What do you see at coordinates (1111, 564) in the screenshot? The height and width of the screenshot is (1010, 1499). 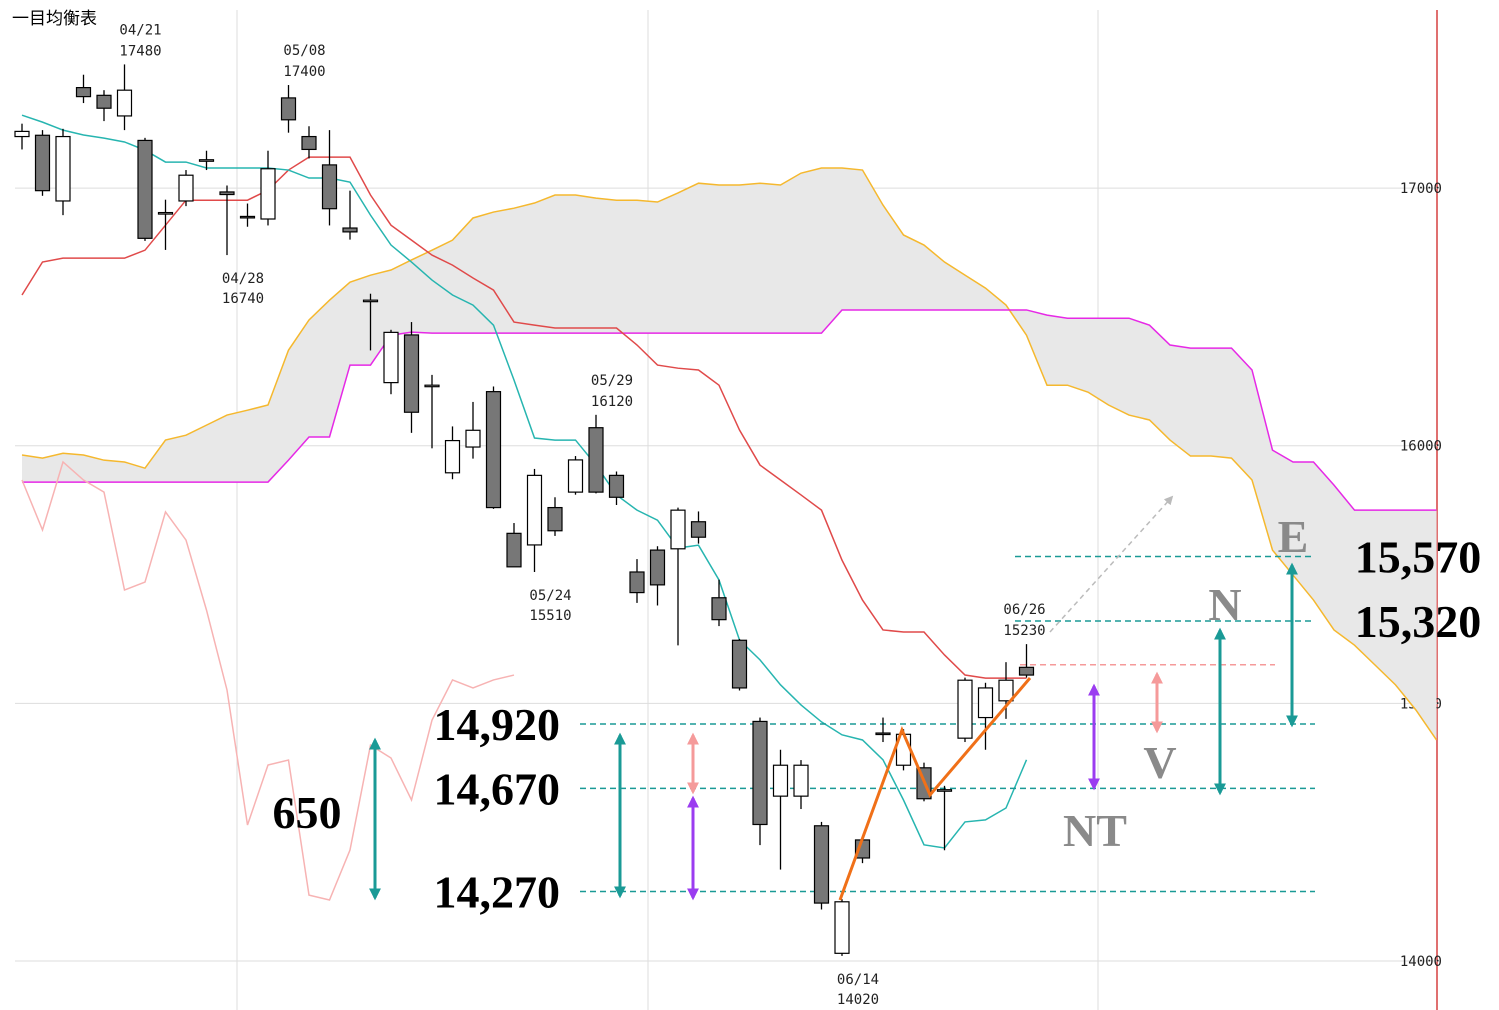 I see `projection-arrow` at bounding box center [1111, 564].